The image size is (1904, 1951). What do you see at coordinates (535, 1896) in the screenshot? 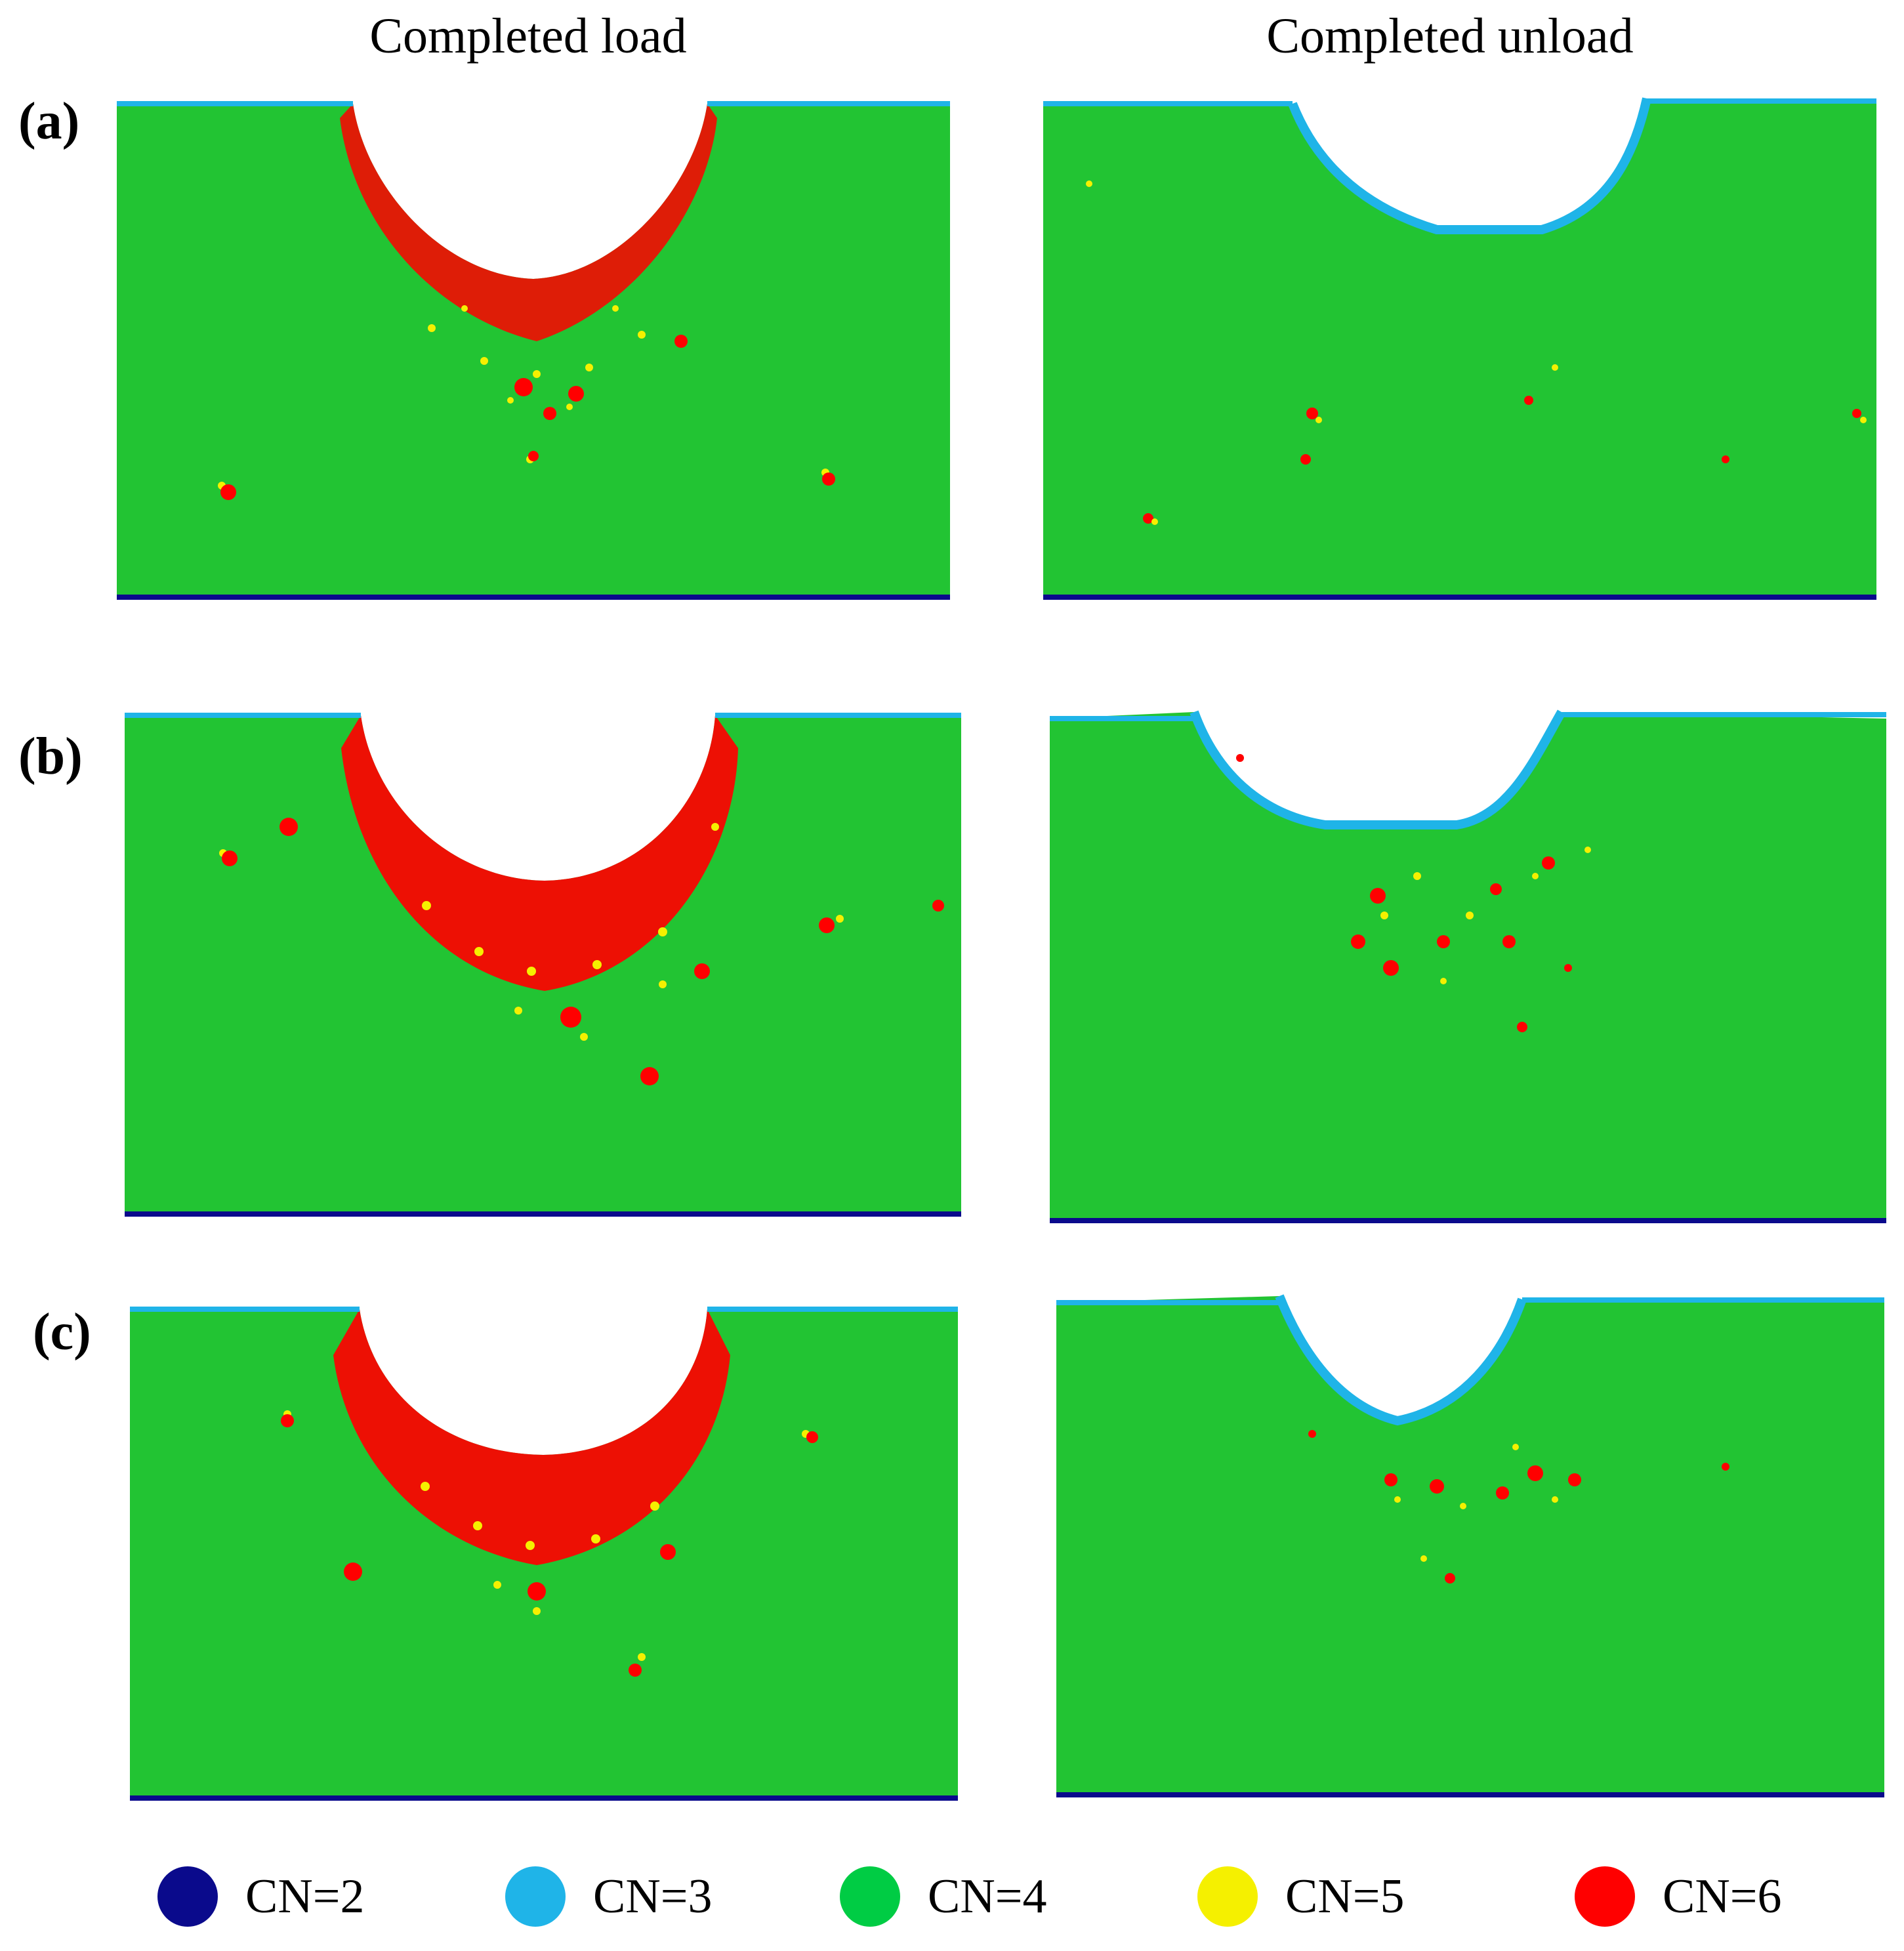
I see `cn3-dot-icon` at bounding box center [535, 1896].